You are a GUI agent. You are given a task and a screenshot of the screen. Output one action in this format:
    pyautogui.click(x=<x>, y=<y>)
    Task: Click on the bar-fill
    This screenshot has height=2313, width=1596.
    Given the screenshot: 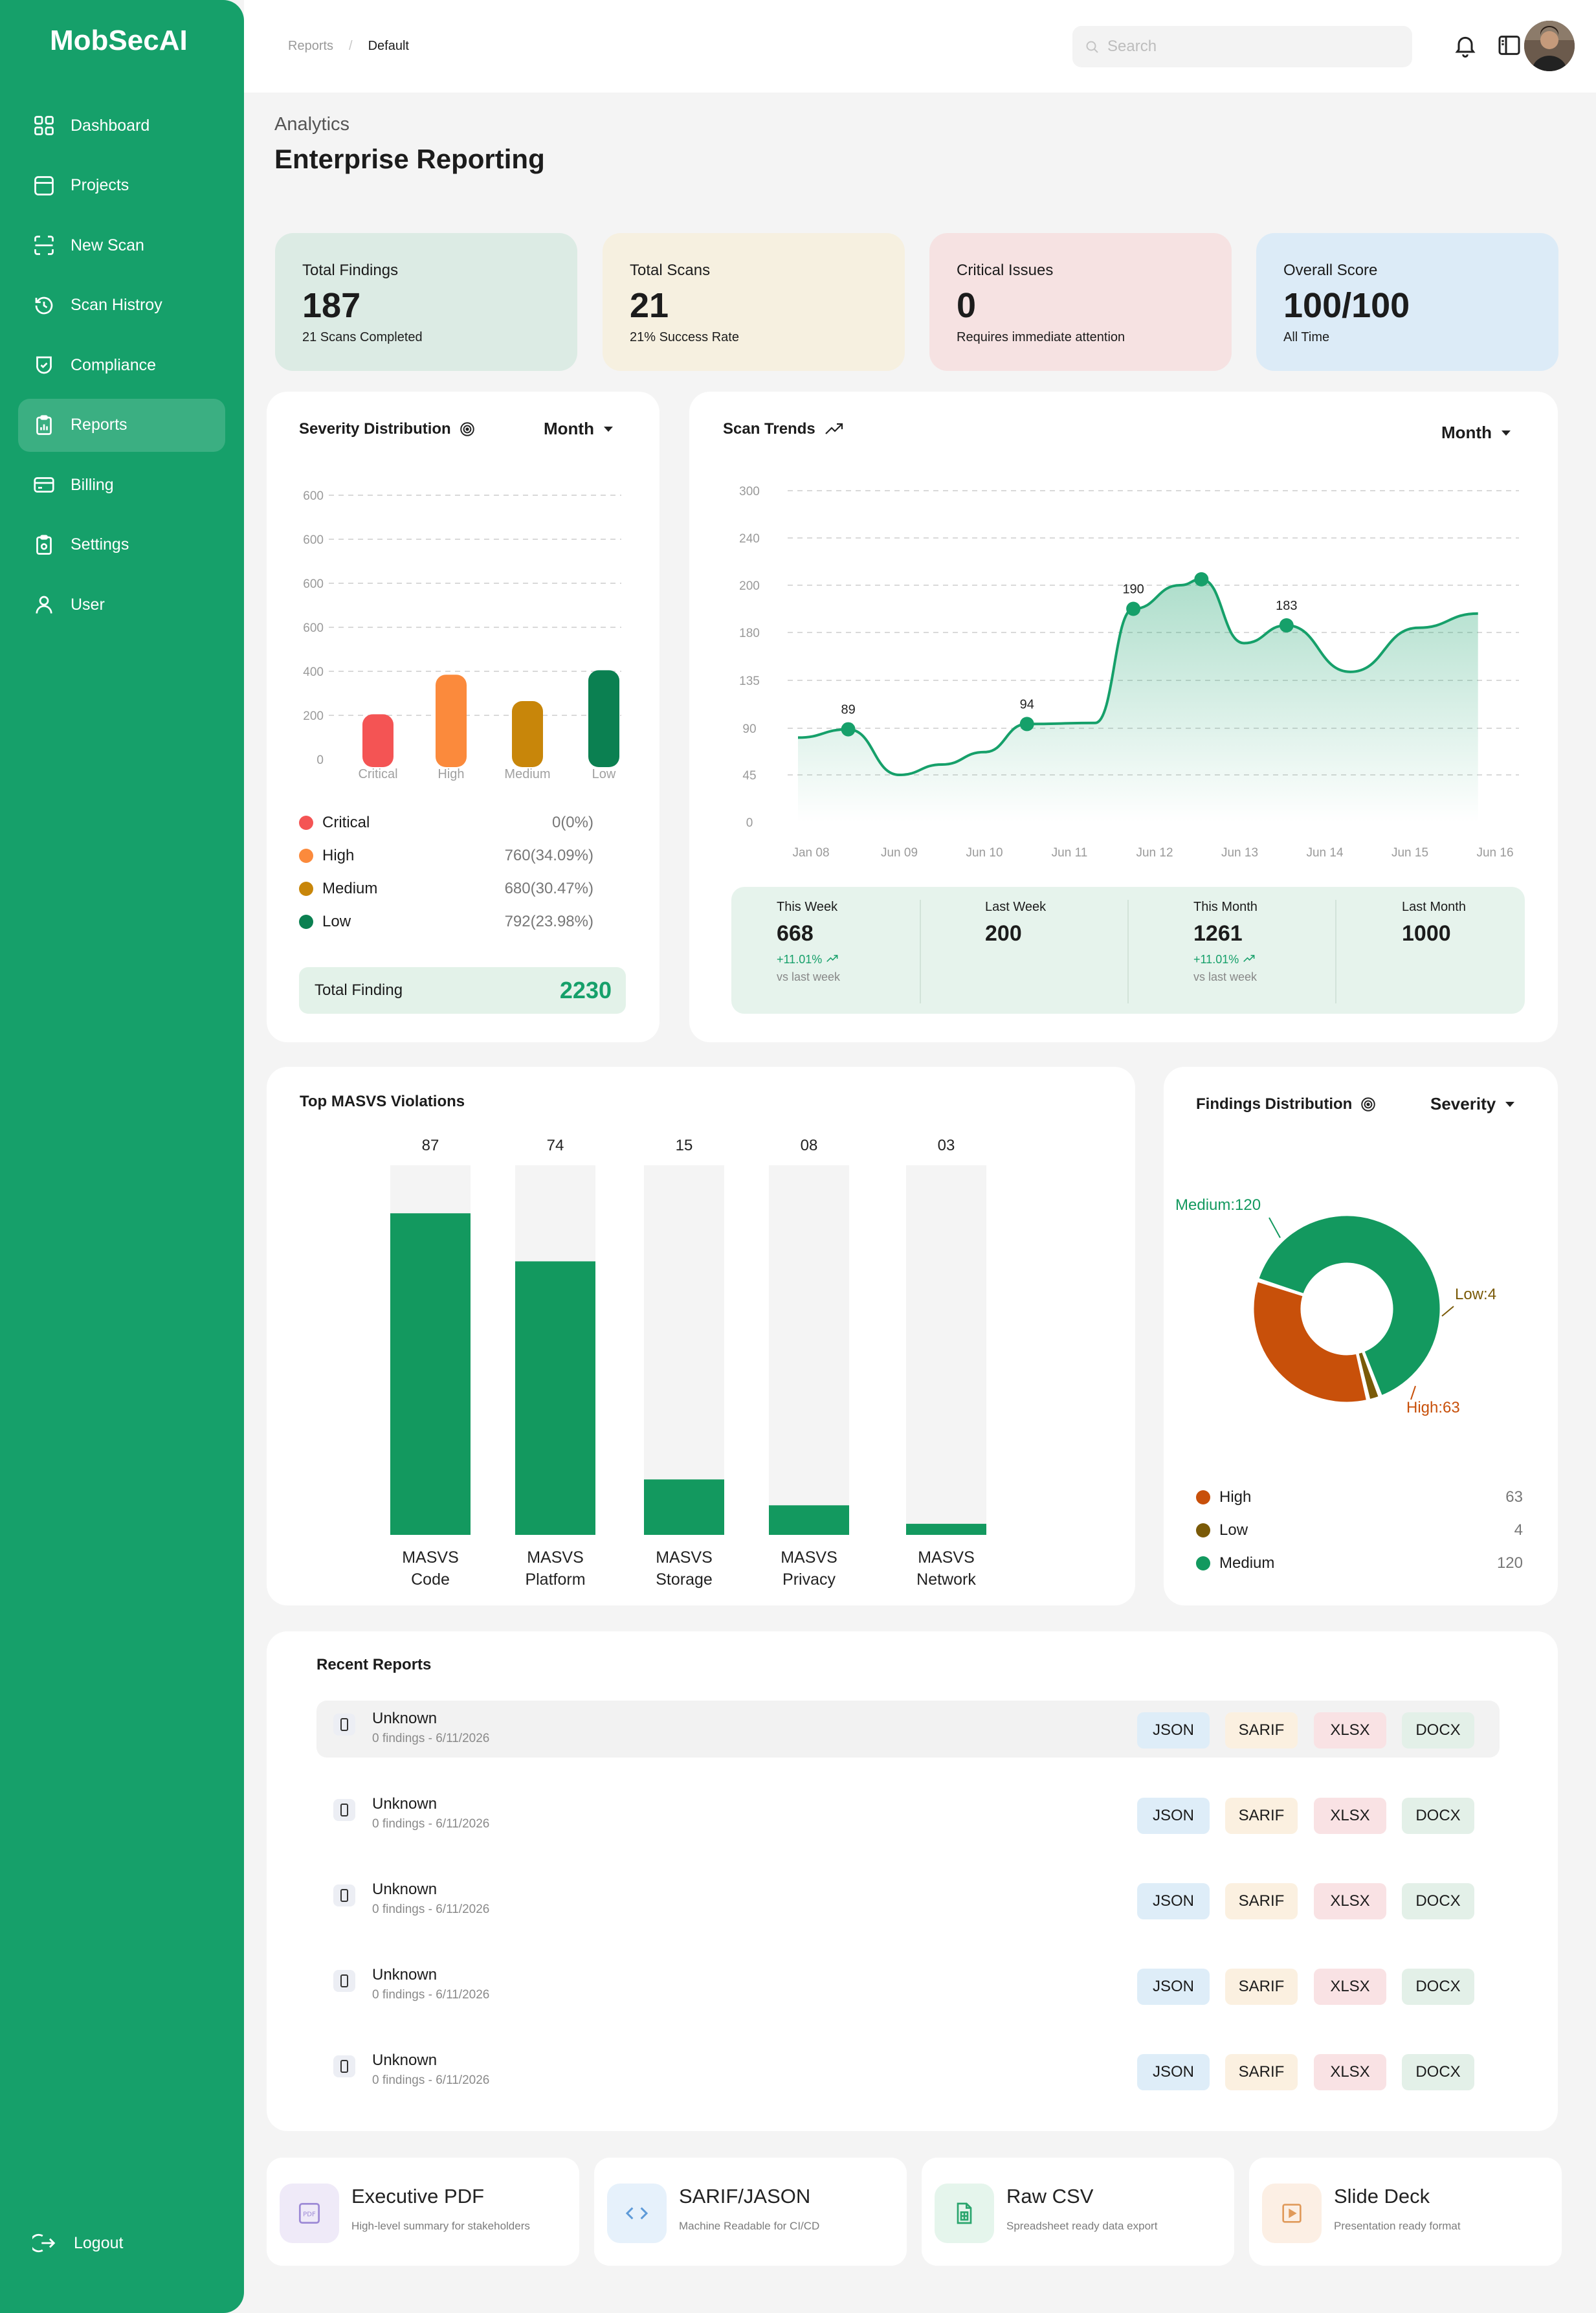 What is the action you would take?
    pyautogui.click(x=946, y=1529)
    